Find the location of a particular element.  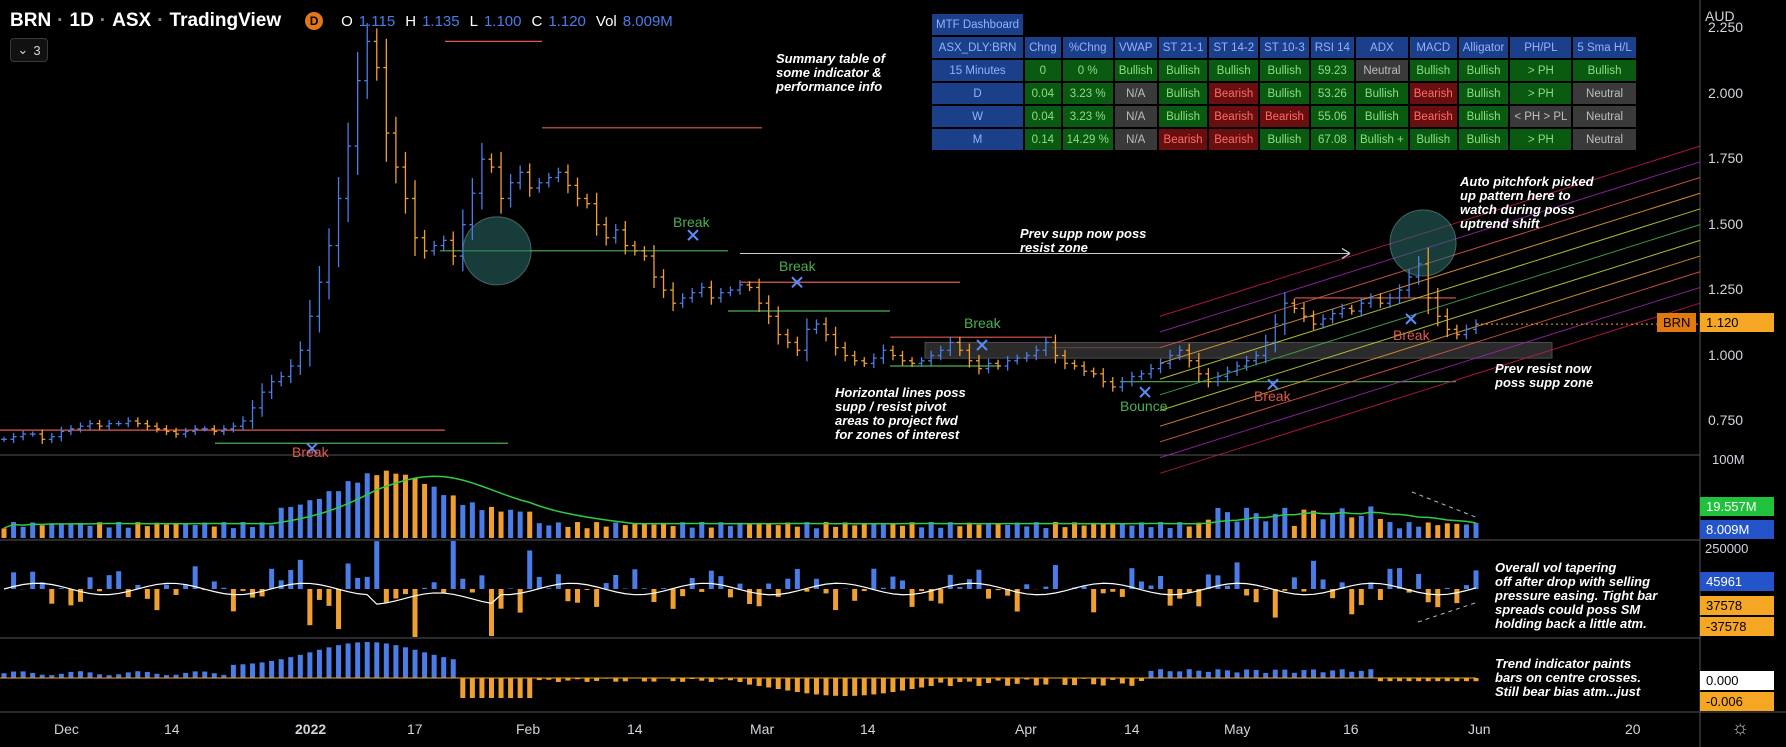

break-label-6: Break is located at coordinates (1411, 335).